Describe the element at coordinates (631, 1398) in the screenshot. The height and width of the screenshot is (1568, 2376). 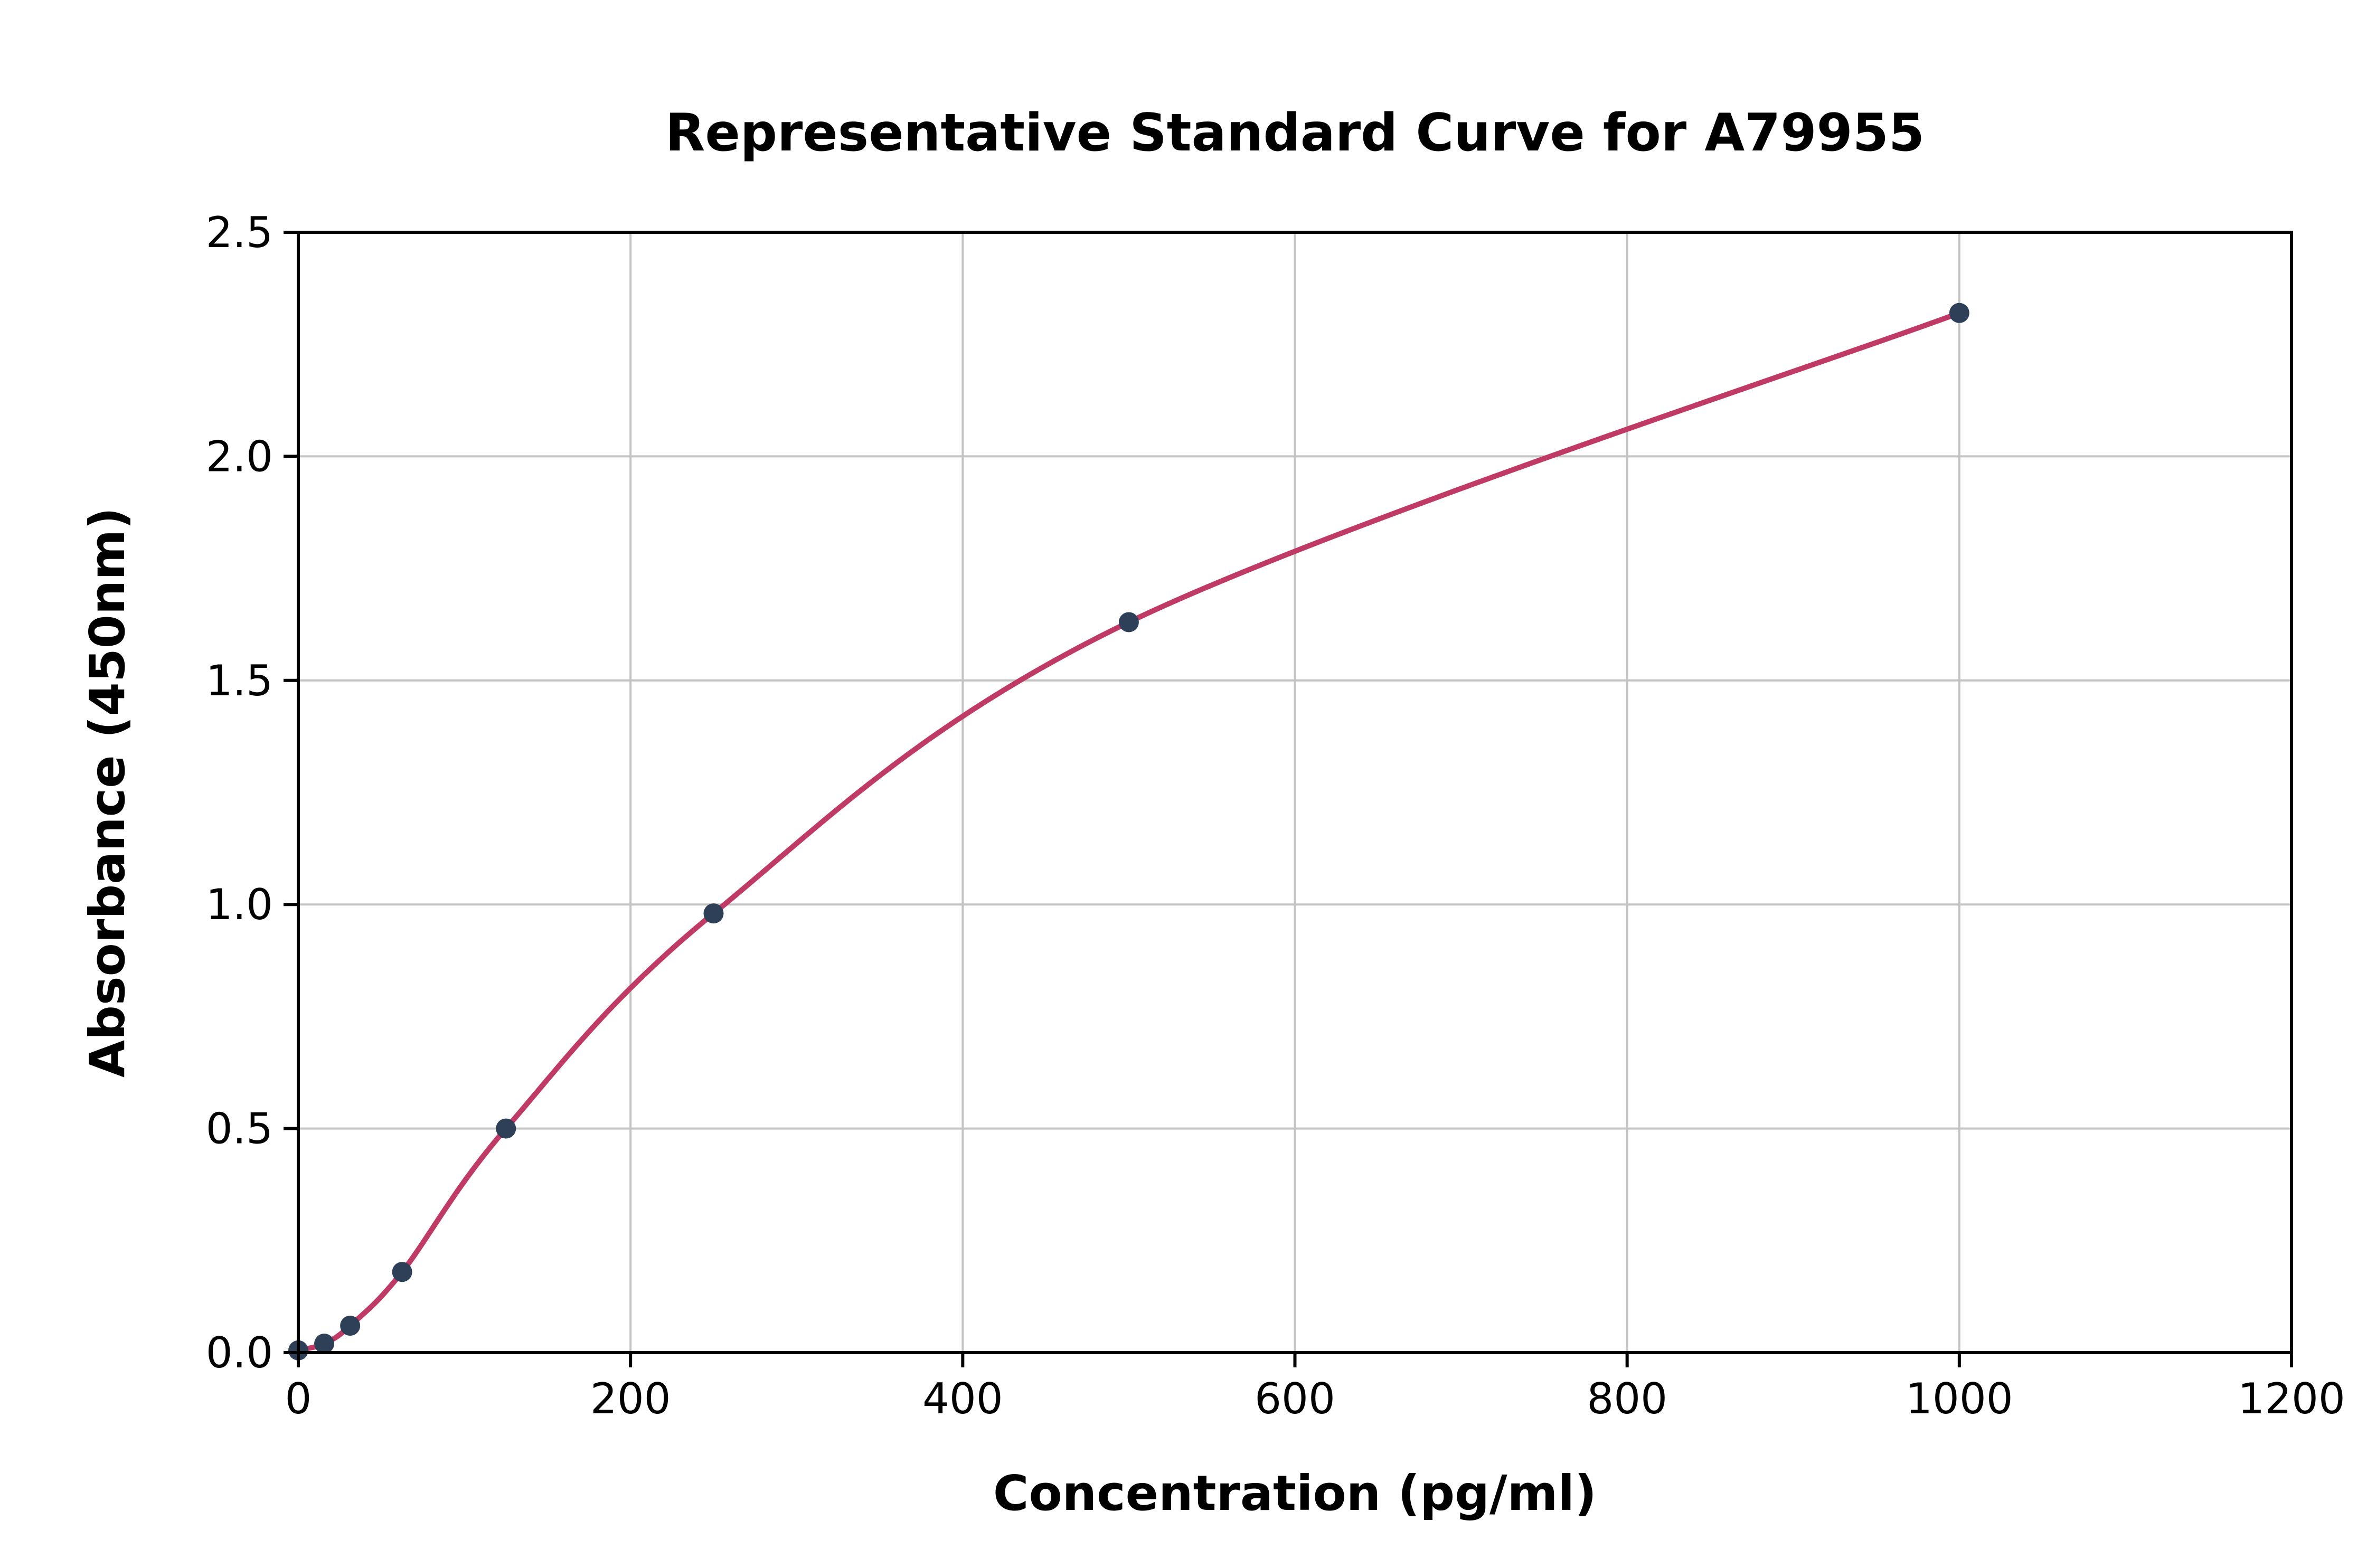
I see `x-tick-label: 200` at that location.